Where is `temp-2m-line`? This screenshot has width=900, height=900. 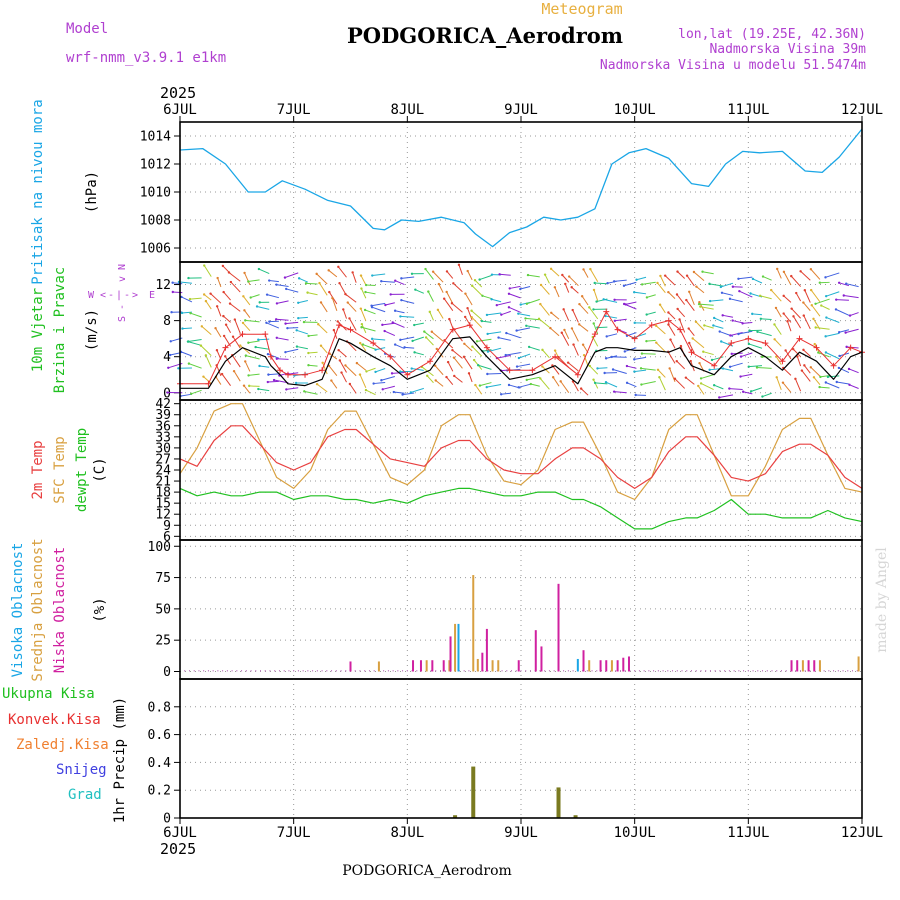 temp-2m-line is located at coordinates (521, 457).